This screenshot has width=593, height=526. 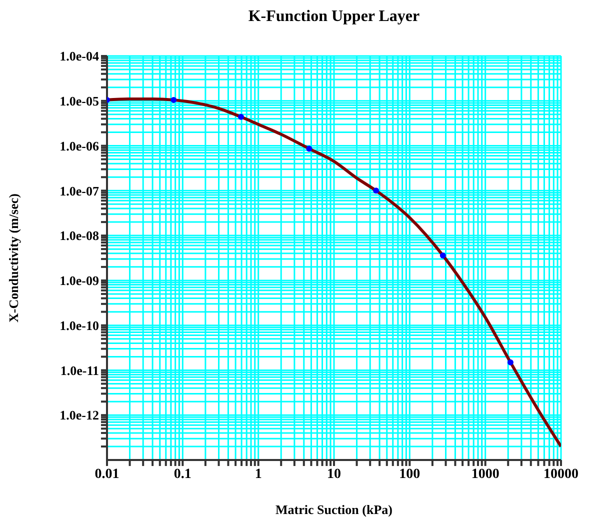 What do you see at coordinates (107, 474) in the screenshot?
I see `x-tick-label: 0.01` at bounding box center [107, 474].